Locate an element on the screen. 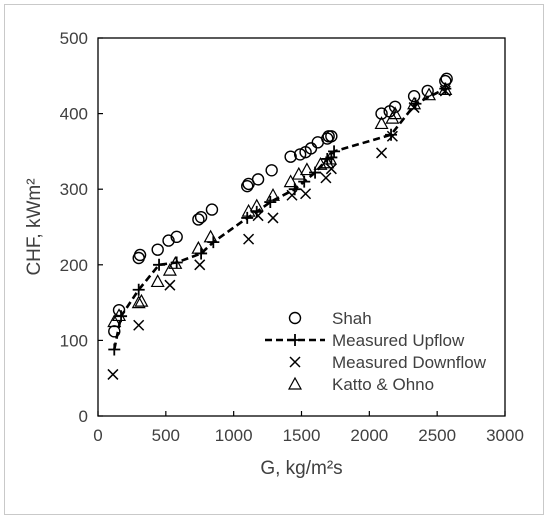 This screenshot has width=550, height=521. y-tick-label: 500 is located at coordinates (74, 38).